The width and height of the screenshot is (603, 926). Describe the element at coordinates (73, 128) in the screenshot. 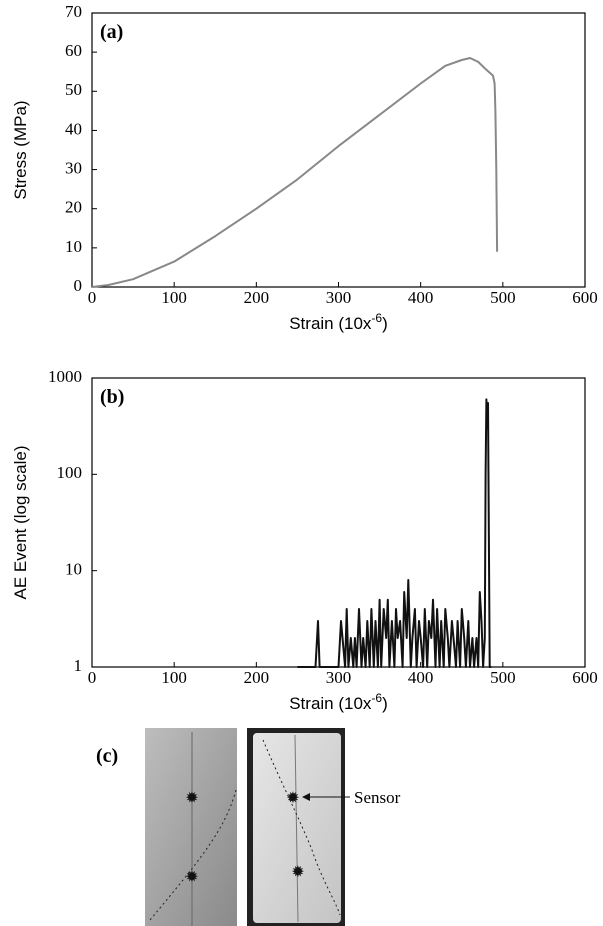

I see `y-tick-label: 40` at that location.